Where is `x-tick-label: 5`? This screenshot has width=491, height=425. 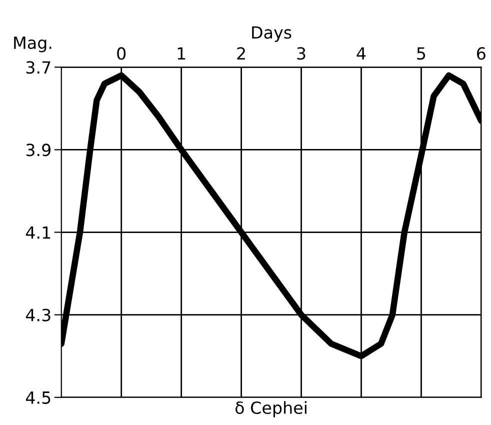
x-tick-label: 5 is located at coordinates (421, 53).